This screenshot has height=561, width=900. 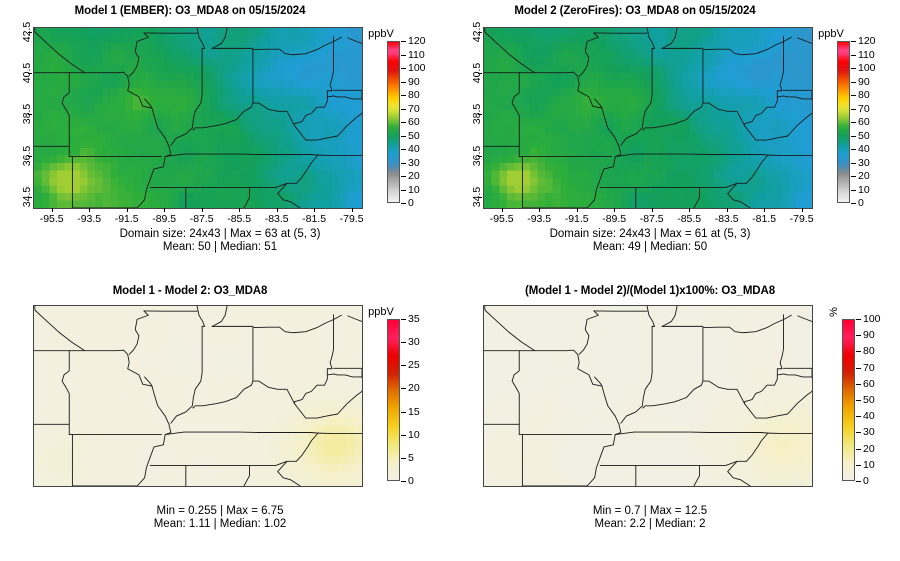 I want to click on caption-difference-line1: Min = 0.255 | Max = 6.75, so click(x=220, y=511).